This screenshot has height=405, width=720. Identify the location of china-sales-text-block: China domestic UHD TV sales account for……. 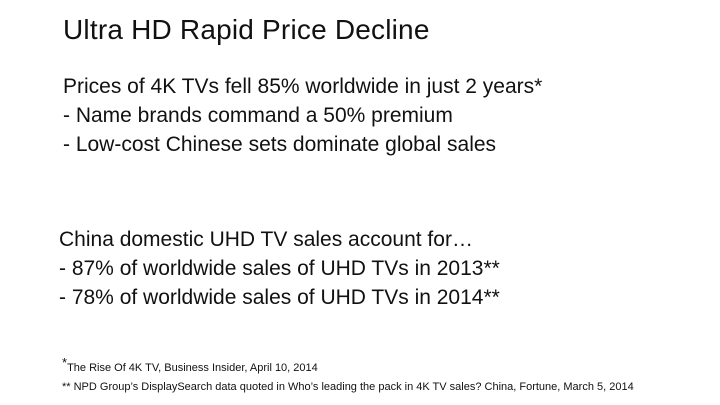
(279, 268).